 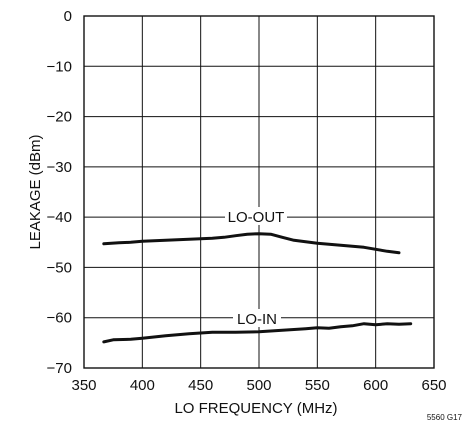 What do you see at coordinates (59, 267) in the screenshot?
I see `y-tick-label: −50` at bounding box center [59, 267].